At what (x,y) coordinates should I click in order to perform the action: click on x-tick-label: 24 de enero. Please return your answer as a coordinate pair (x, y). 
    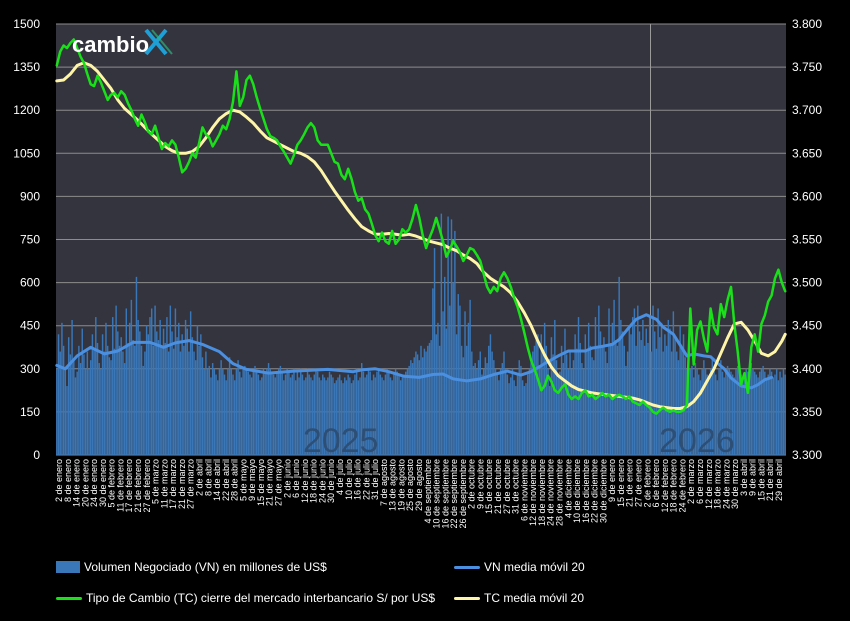
    Looking at the image, I should click on (94, 483).